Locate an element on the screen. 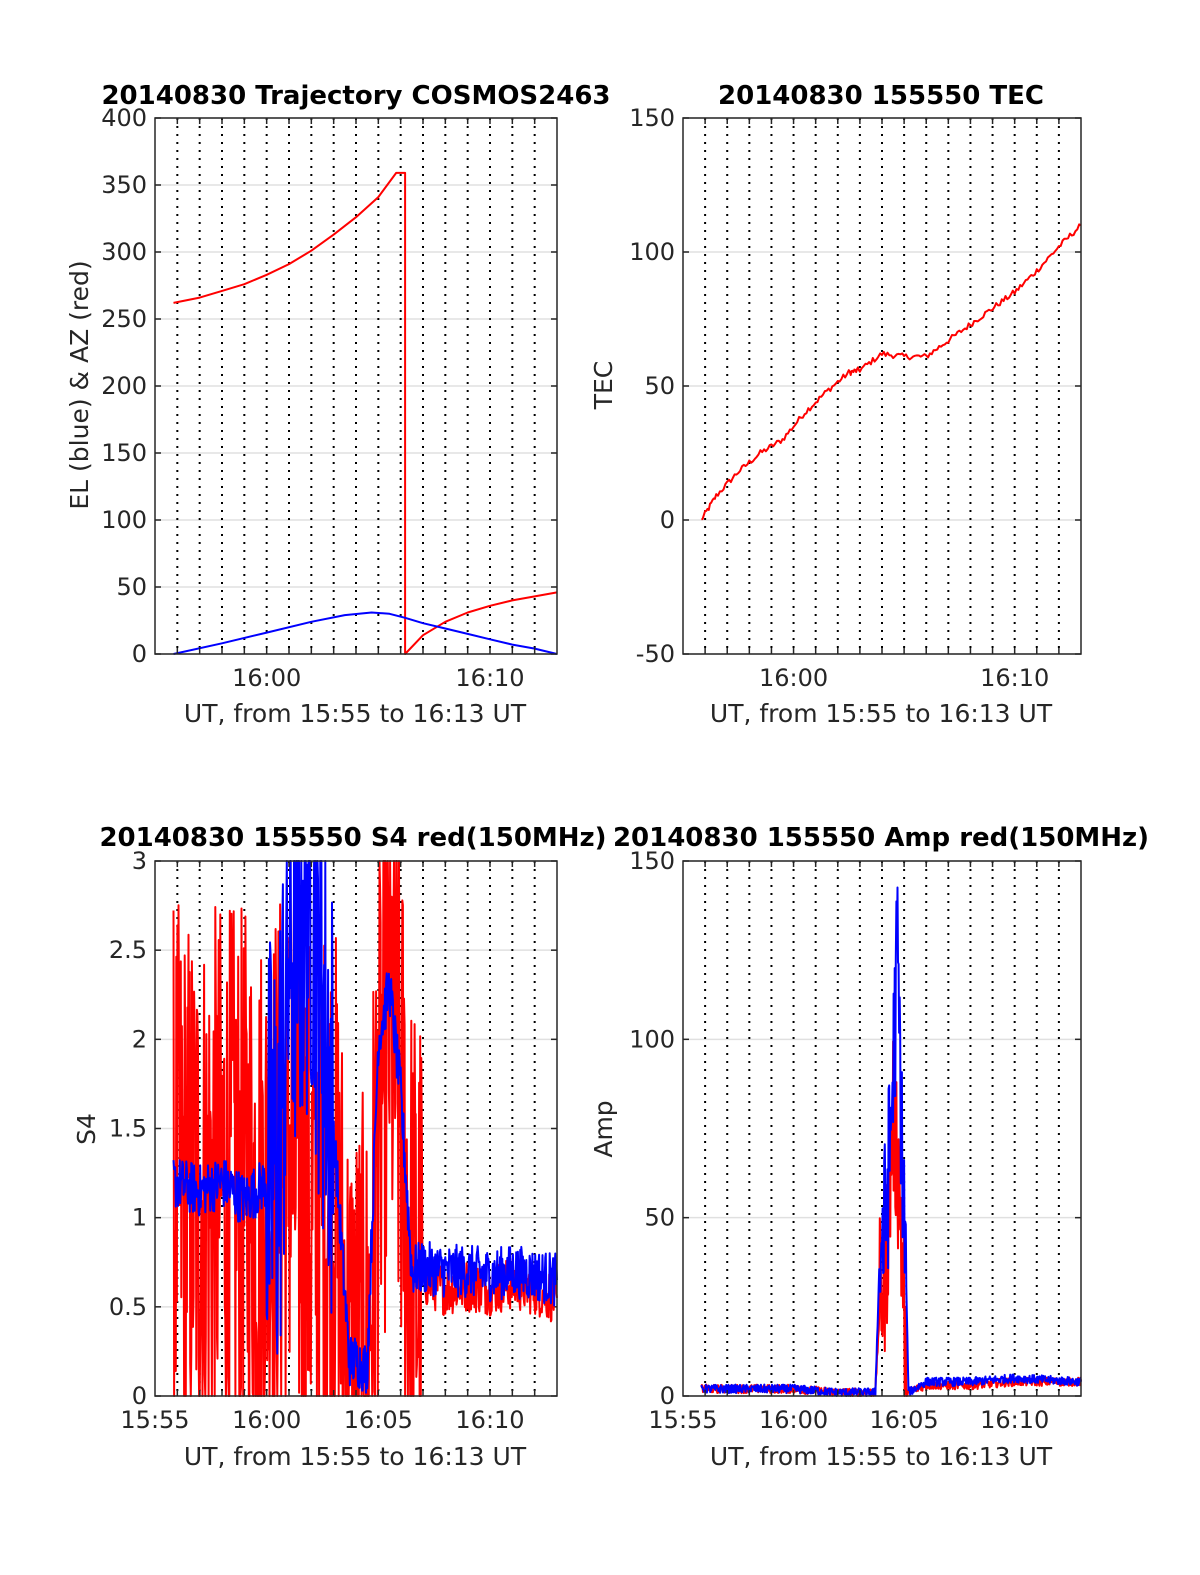 The height and width of the screenshot is (1575, 1200). y-tick-label: 2 is located at coordinates (139, 1039).